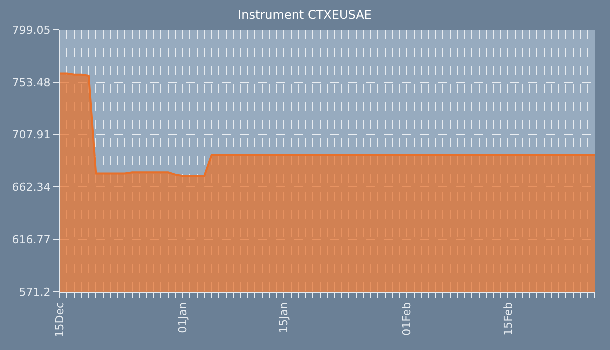  I want to click on y-tick-label: 662.34, so click(31, 187).